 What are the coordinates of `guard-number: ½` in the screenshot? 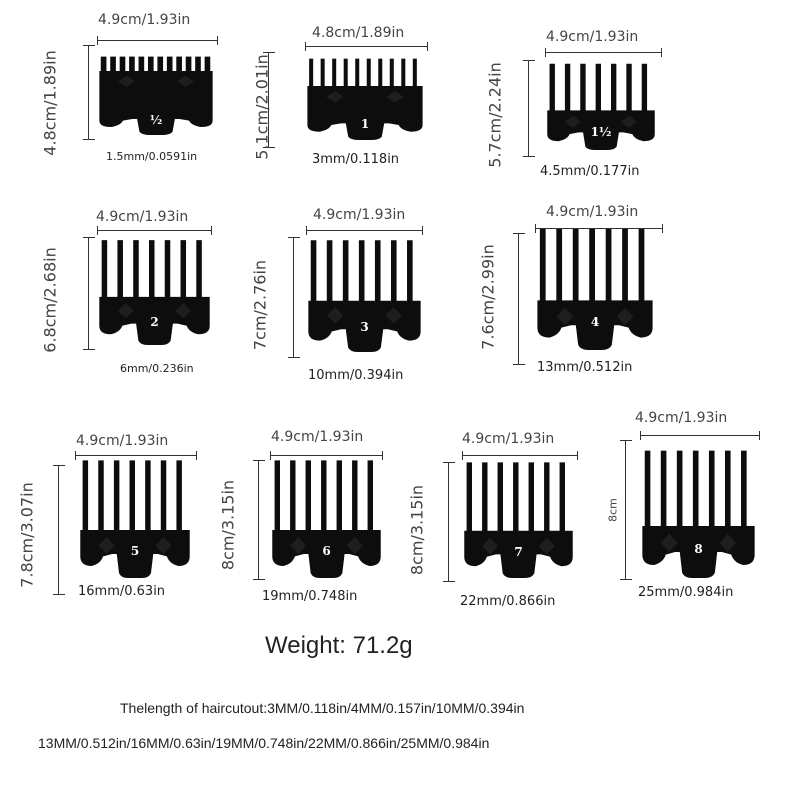 It's located at (156, 119).